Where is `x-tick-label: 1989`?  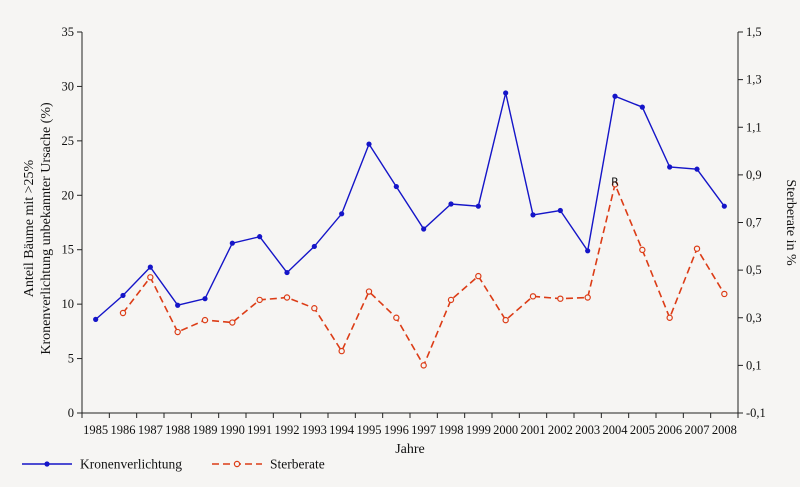 x-tick-label: 1989 is located at coordinates (205, 430).